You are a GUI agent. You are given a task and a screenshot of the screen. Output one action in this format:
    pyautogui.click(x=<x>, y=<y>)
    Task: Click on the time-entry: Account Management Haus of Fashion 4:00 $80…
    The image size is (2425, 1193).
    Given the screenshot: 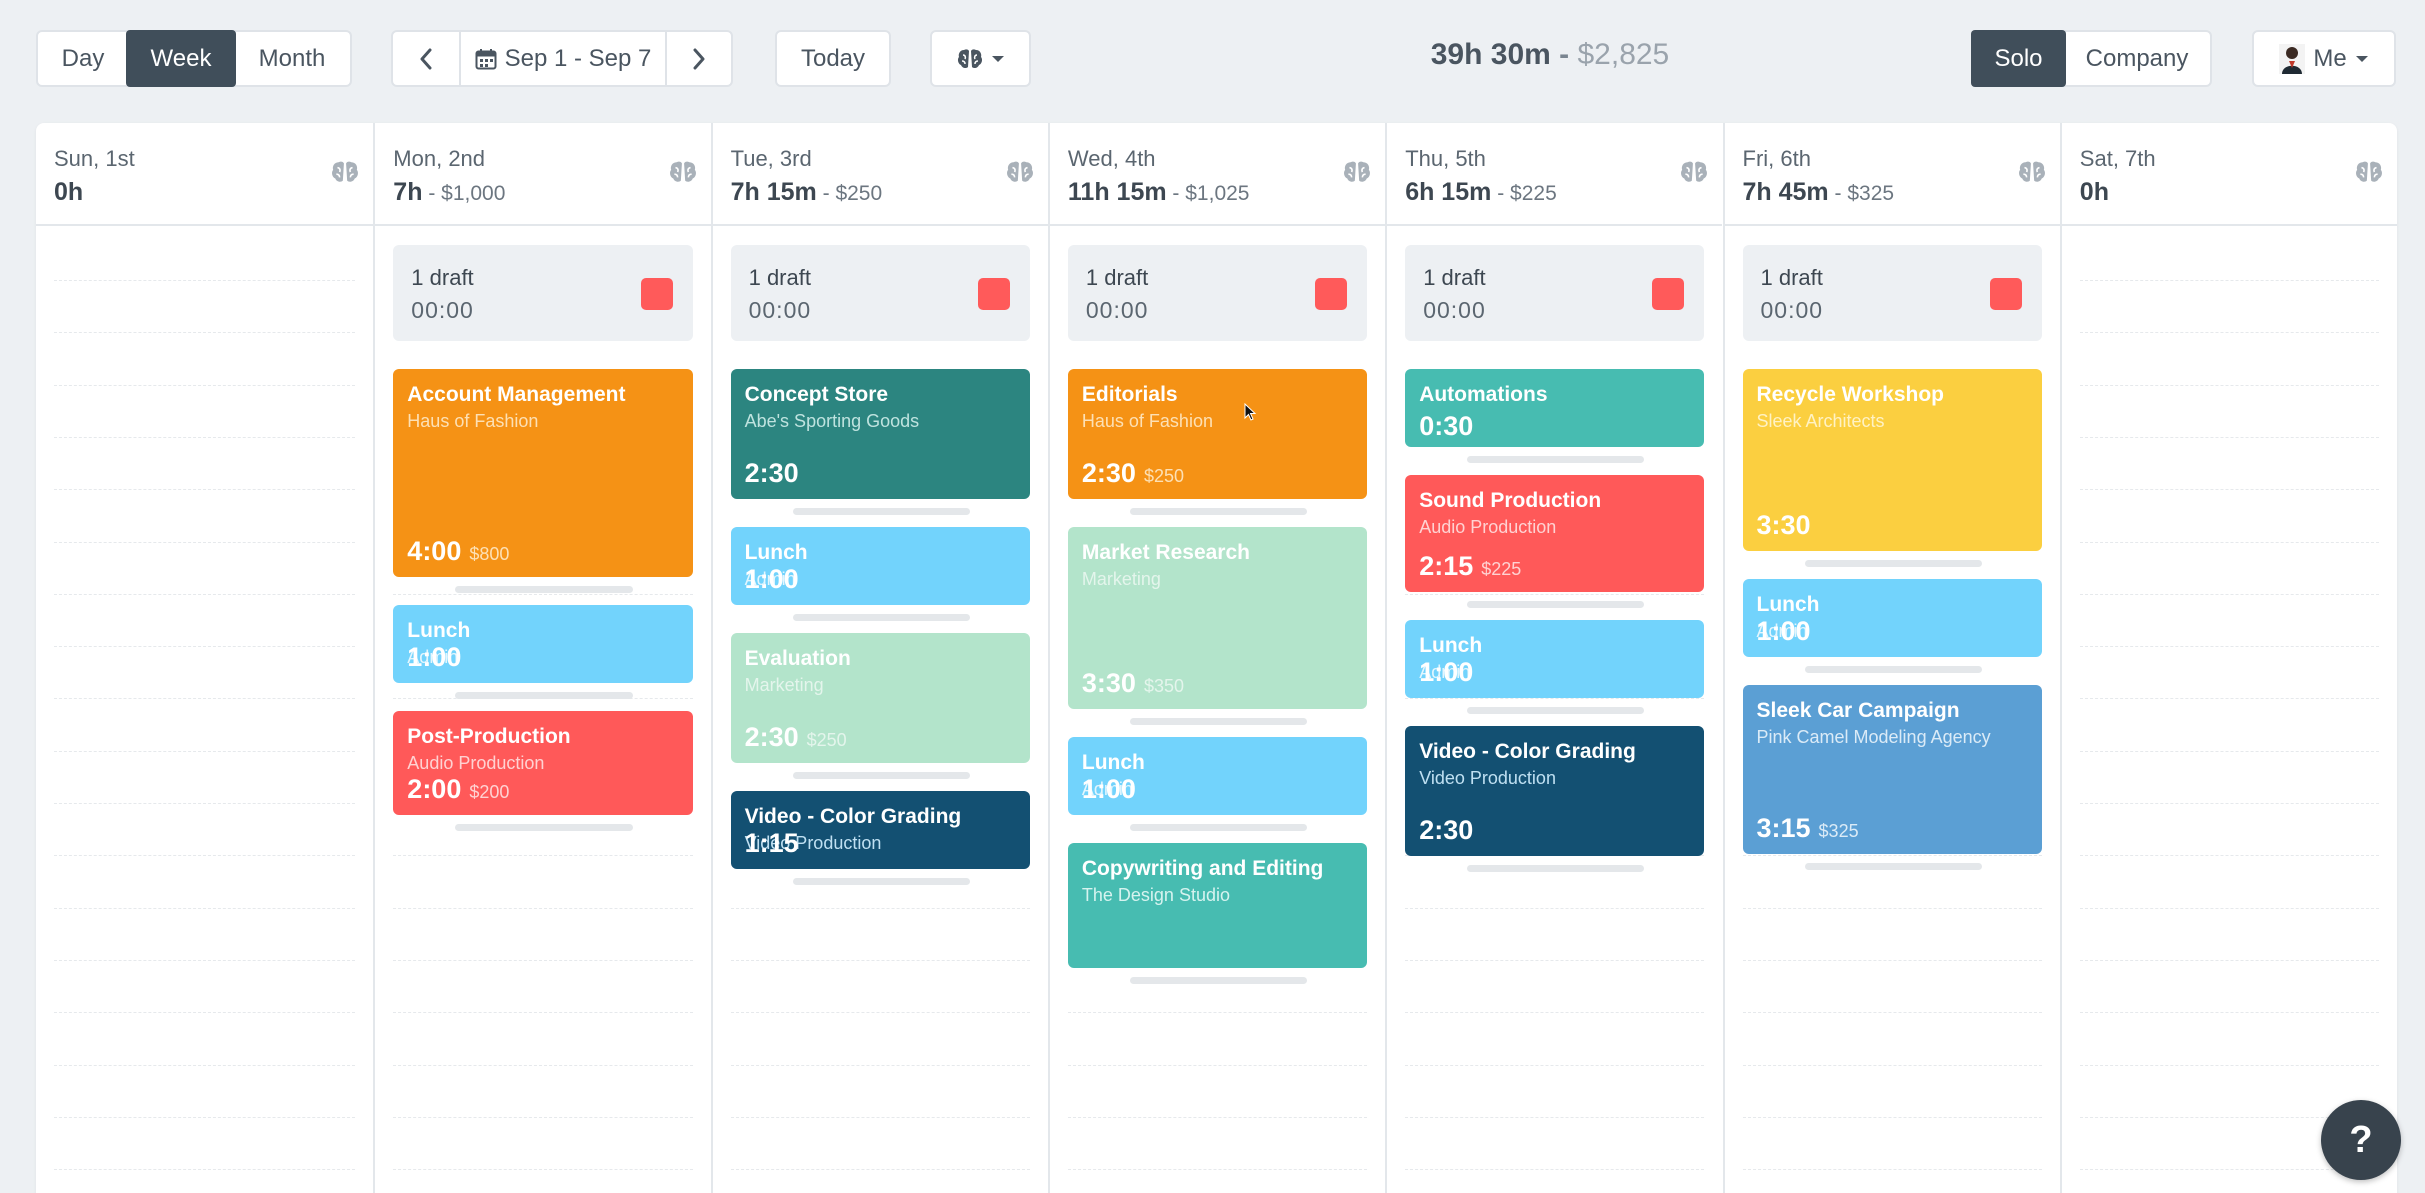 What is the action you would take?
    pyautogui.click(x=543, y=473)
    